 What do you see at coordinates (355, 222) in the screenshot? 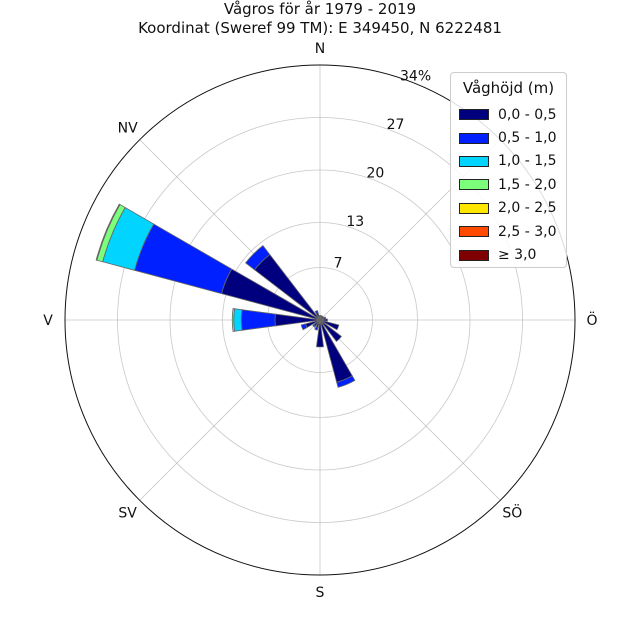
I see `radial-tick-label: 13` at bounding box center [355, 222].